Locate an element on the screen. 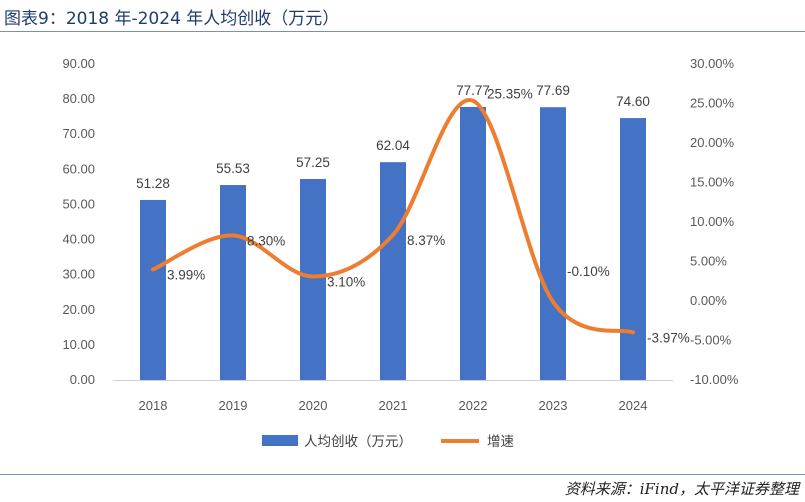  bar-data-labels: 51.28 55.53 57.25 62.04 77.77 77.69 74.60 is located at coordinates (393, 137).